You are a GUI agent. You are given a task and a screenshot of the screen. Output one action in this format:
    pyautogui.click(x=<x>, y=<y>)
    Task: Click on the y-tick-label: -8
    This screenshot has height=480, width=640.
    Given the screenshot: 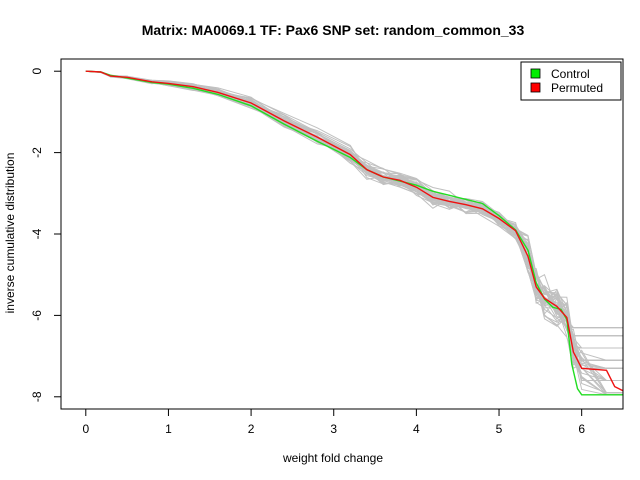 What is the action you would take?
    pyautogui.click(x=37, y=396)
    